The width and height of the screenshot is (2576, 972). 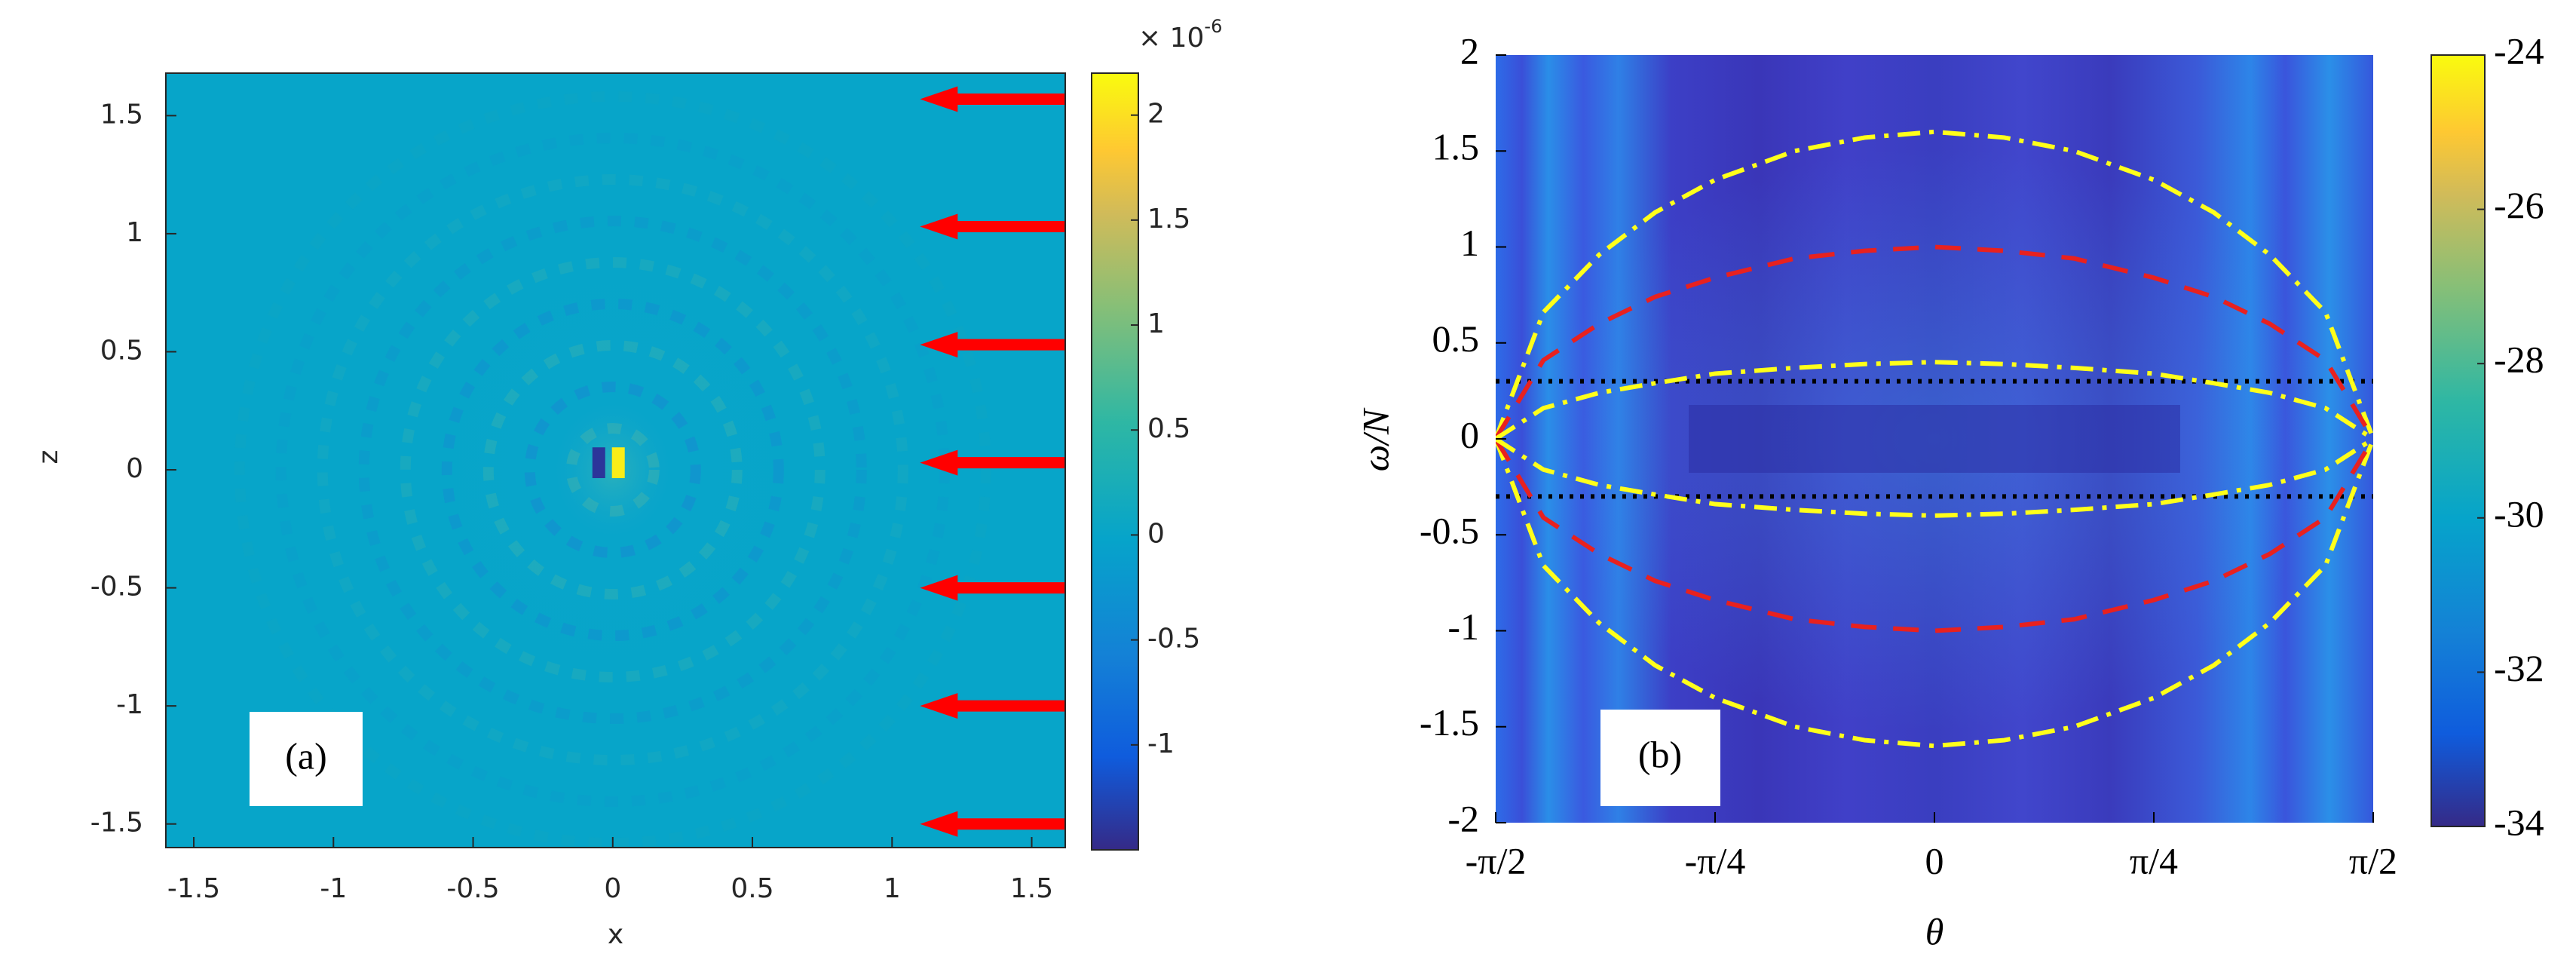 I want to click on y-axis-label: z, so click(x=48, y=457).